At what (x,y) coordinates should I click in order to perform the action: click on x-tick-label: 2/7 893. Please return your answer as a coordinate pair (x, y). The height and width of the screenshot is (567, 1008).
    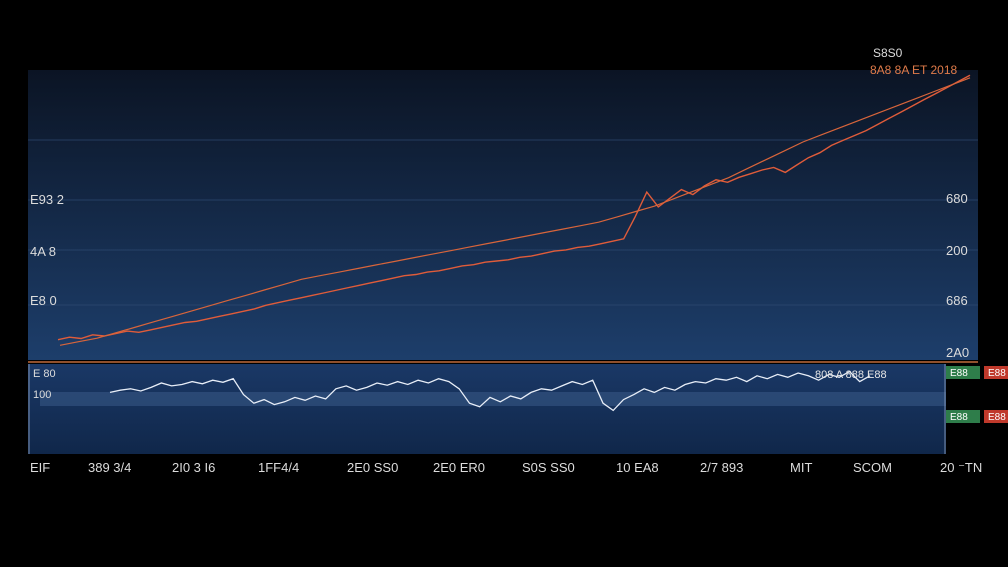
    Looking at the image, I should click on (721, 467).